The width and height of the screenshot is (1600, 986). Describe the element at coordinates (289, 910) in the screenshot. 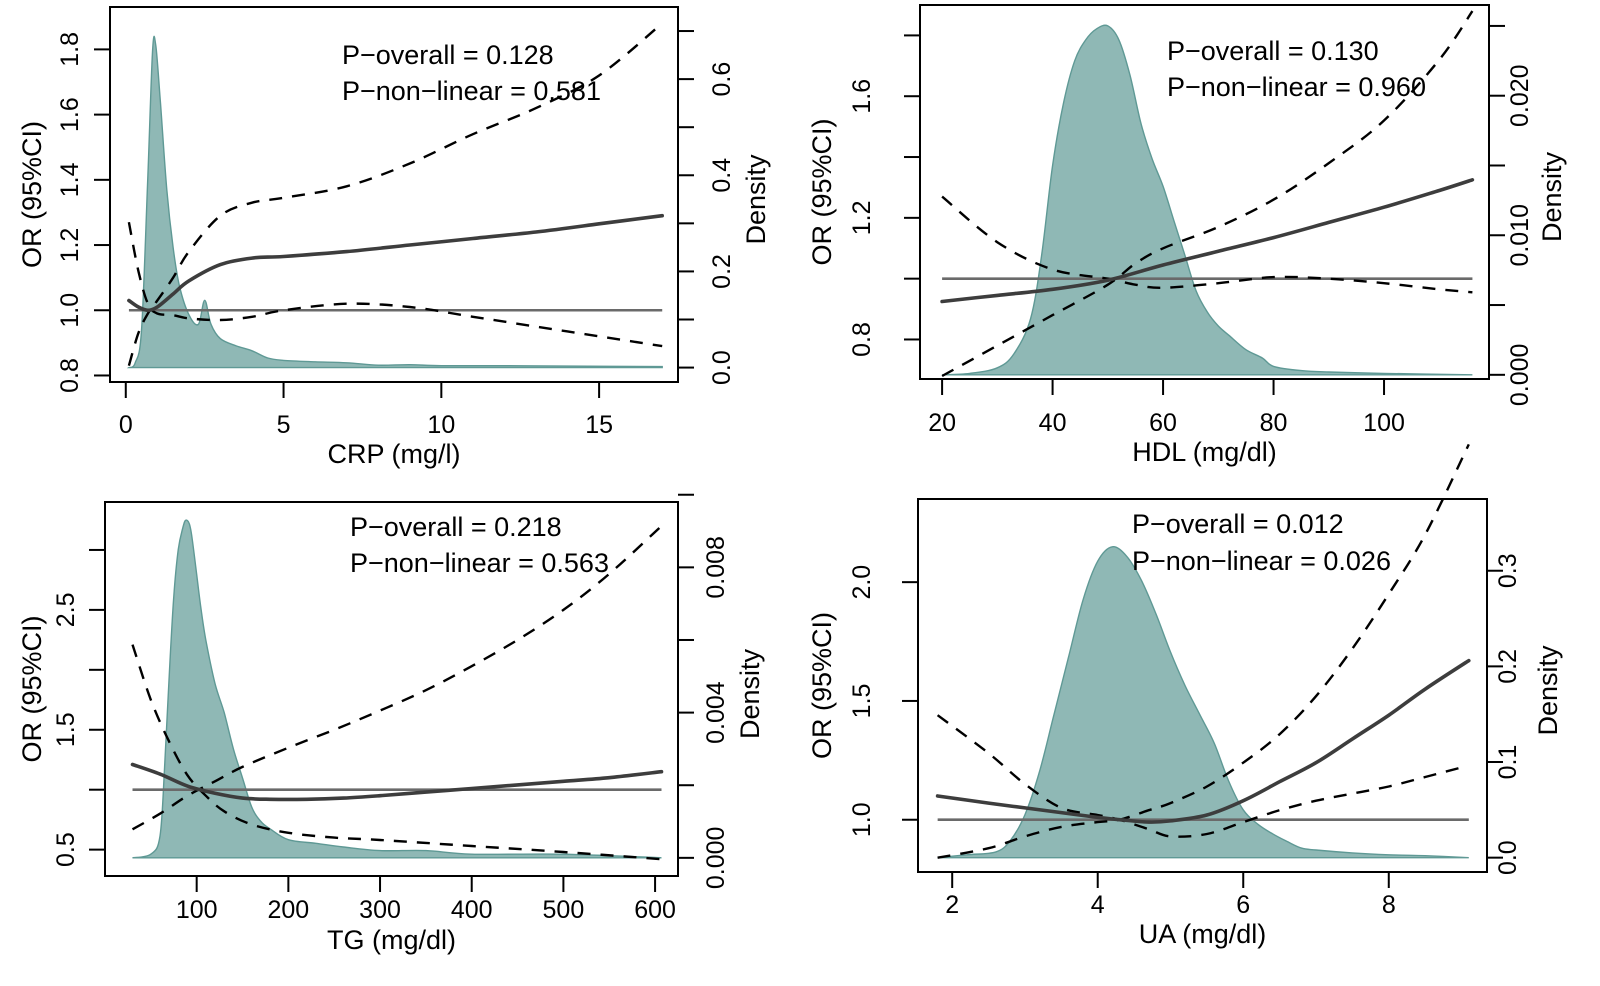

I see `x-tick-label: 200` at that location.